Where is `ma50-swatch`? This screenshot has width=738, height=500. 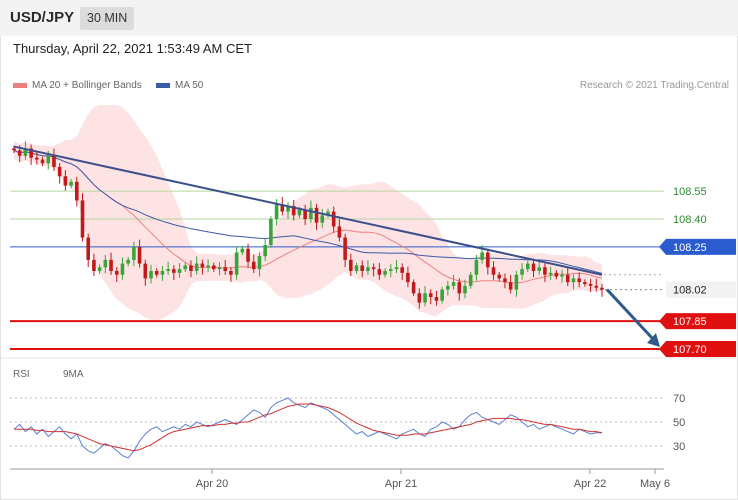 ma50-swatch is located at coordinates (163, 85).